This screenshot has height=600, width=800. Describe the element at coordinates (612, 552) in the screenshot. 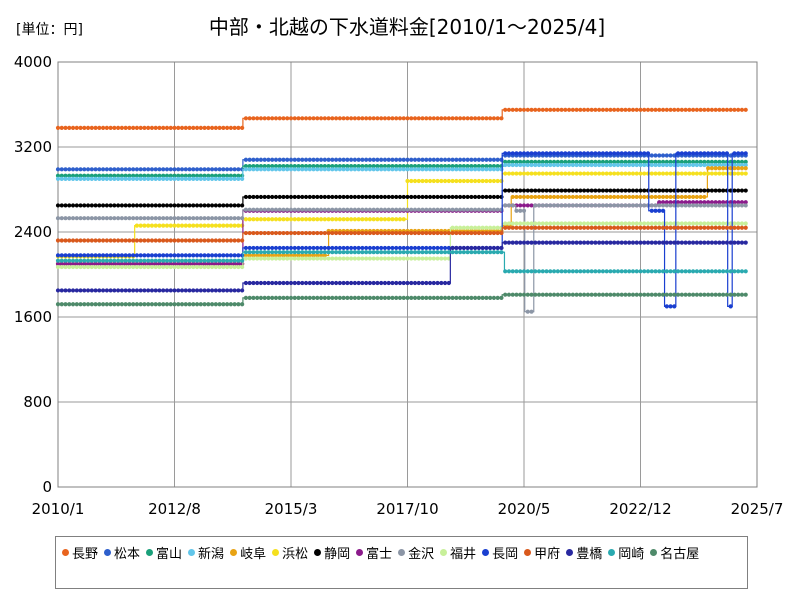

I see `legend-marker-icon` at that location.